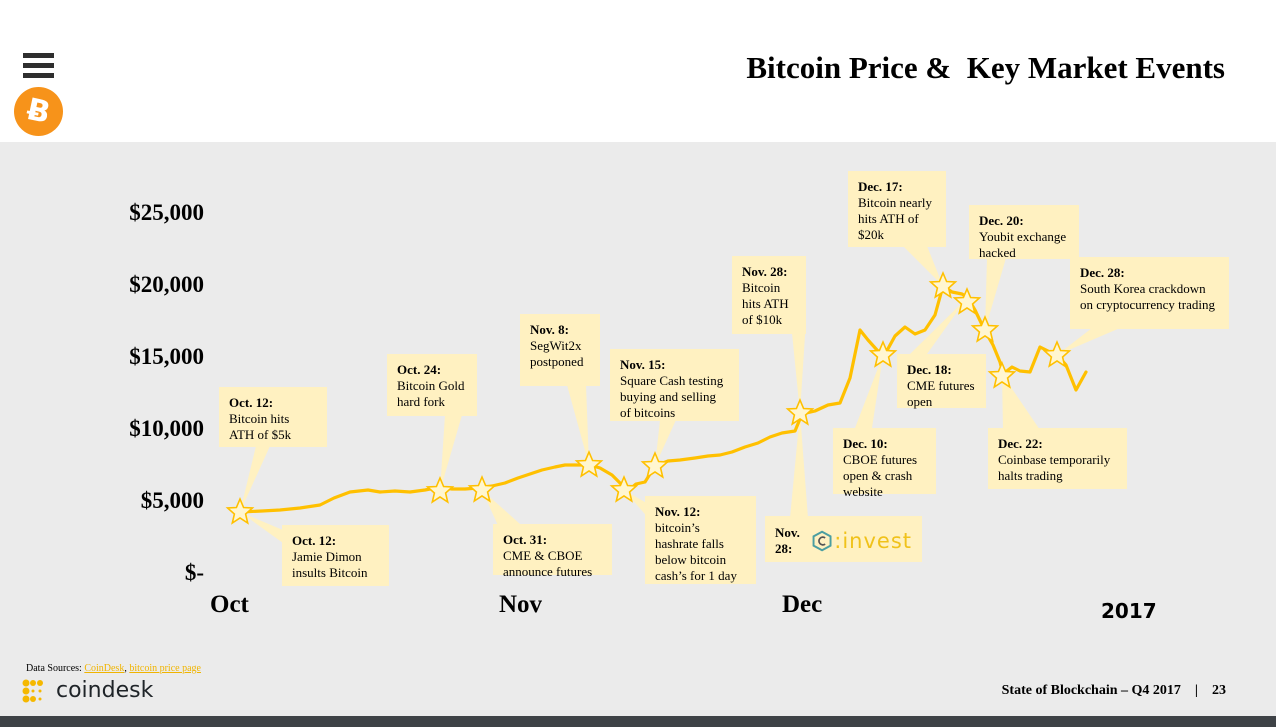 The image size is (1276, 727). Describe the element at coordinates (166, 428) in the screenshot. I see `y-tick-10000: $10,000` at that location.